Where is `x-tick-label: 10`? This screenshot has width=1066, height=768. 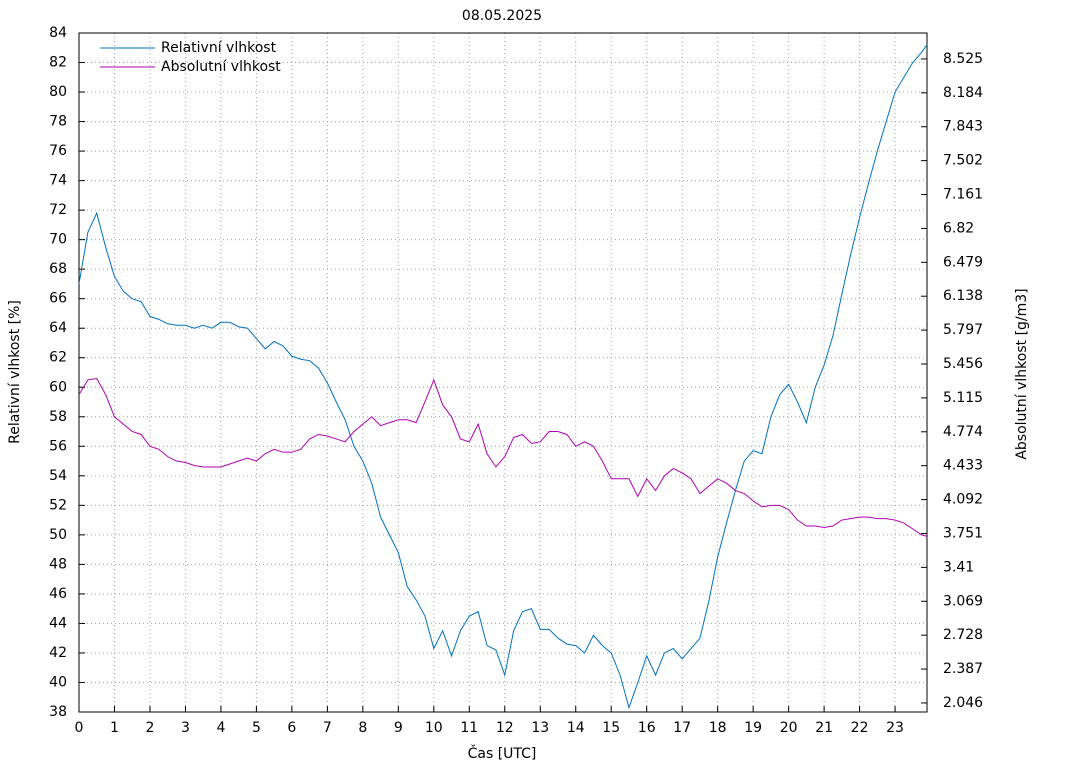 x-tick-label: 10 is located at coordinates (434, 728).